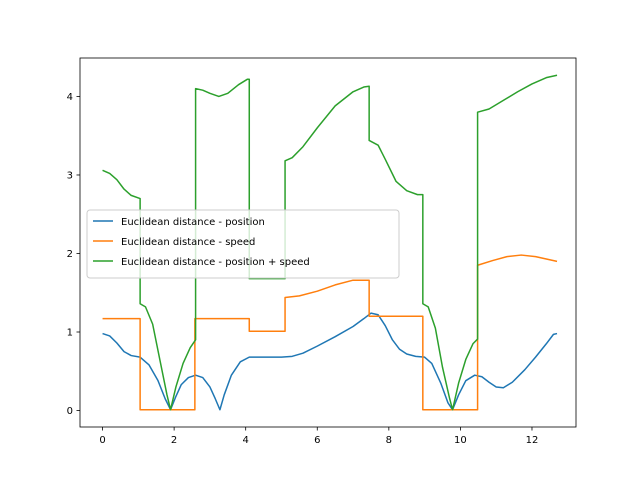 This screenshot has width=640, height=480. I want to click on y-tick-label: 2, so click(70, 254).